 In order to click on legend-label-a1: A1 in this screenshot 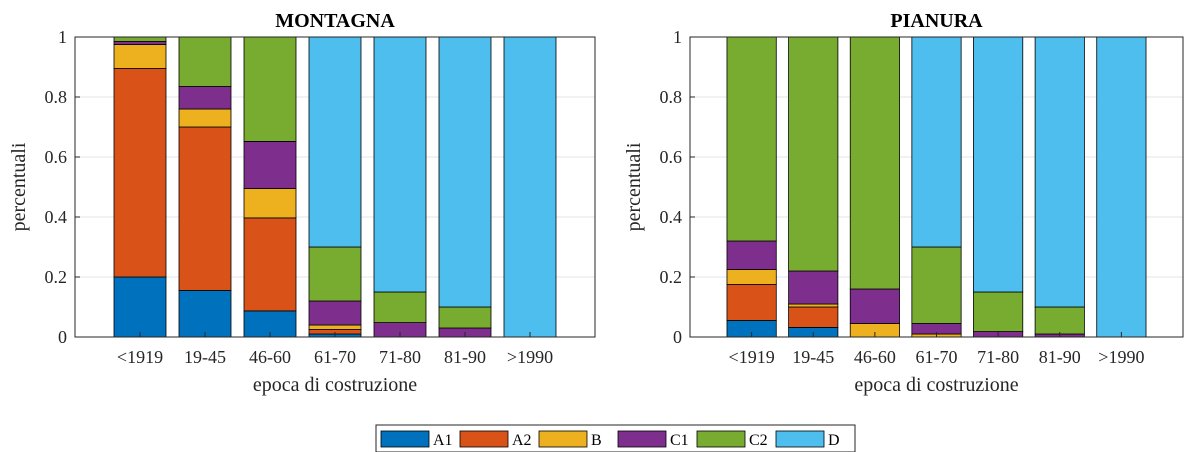, I will do `click(443, 440)`.